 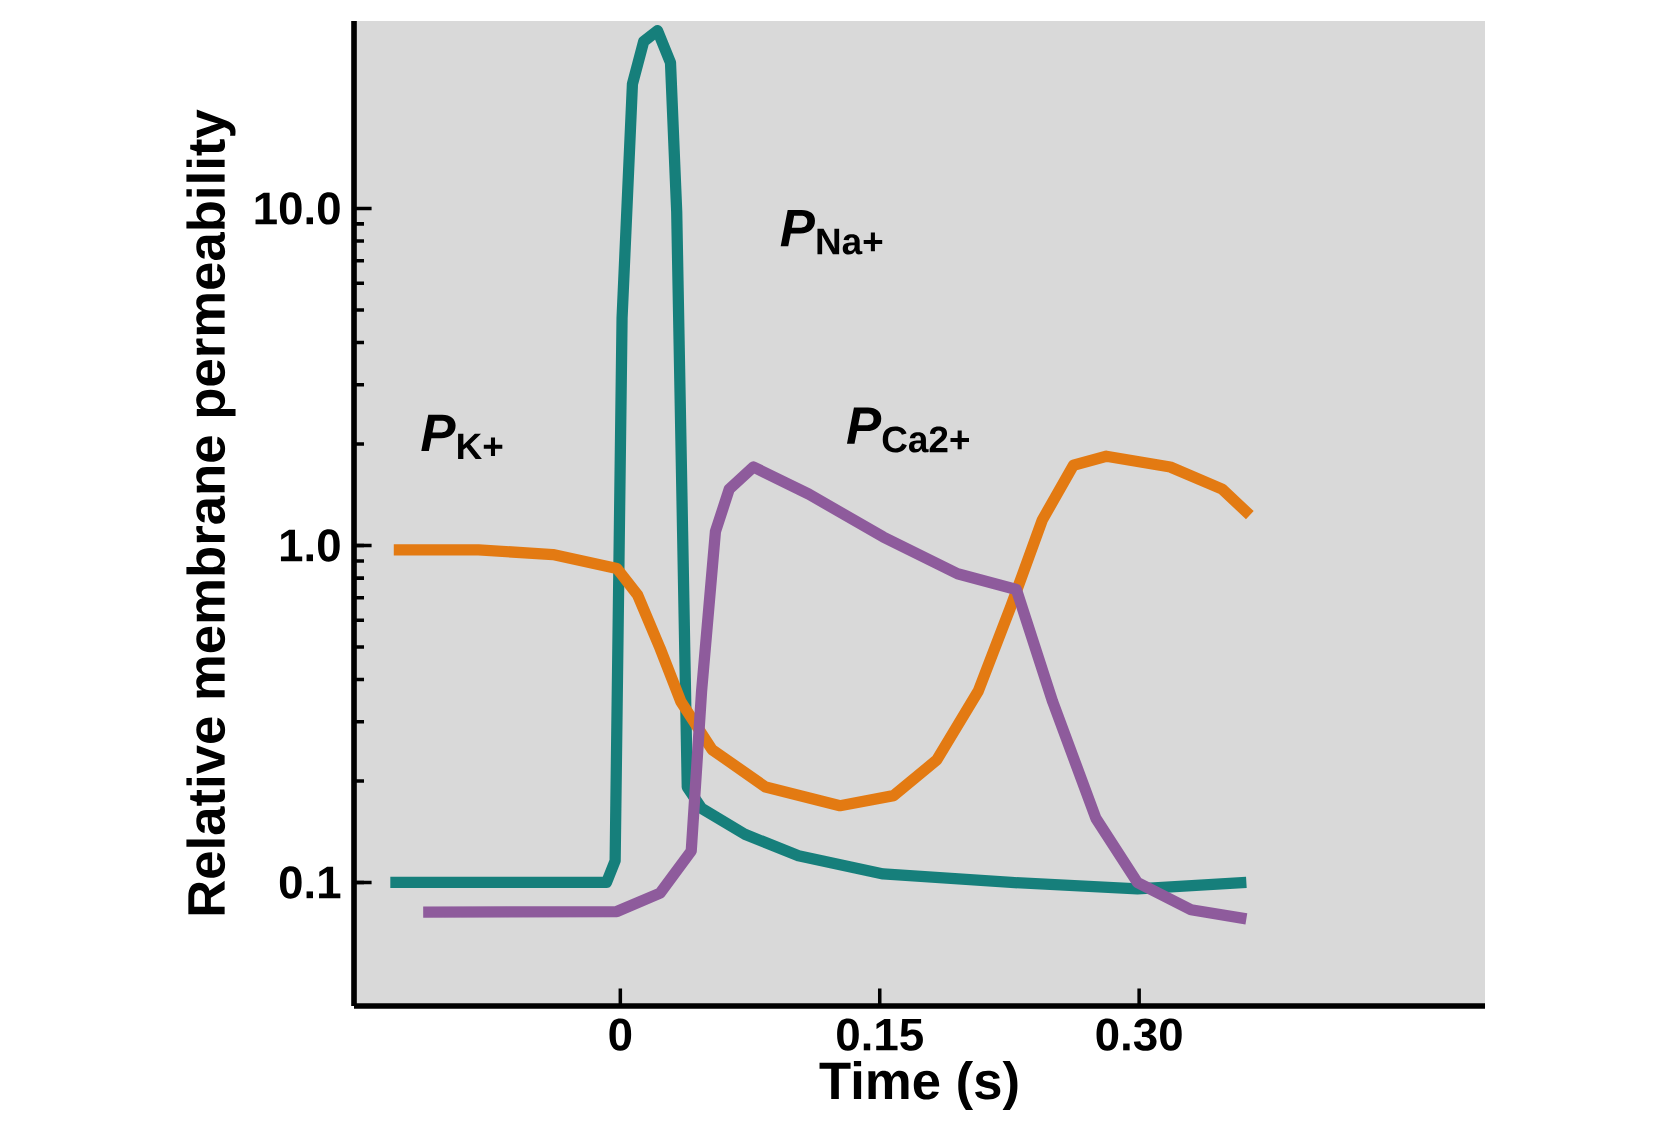 I want to click on y-tick-label: 10.0, so click(x=297, y=208).